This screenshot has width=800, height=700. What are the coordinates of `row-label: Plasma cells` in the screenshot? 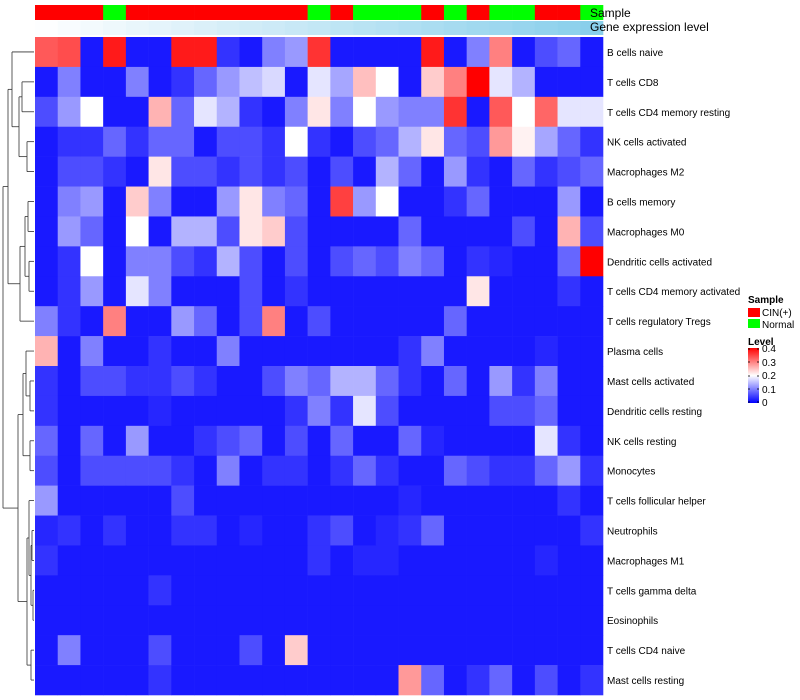 It's located at (635, 352).